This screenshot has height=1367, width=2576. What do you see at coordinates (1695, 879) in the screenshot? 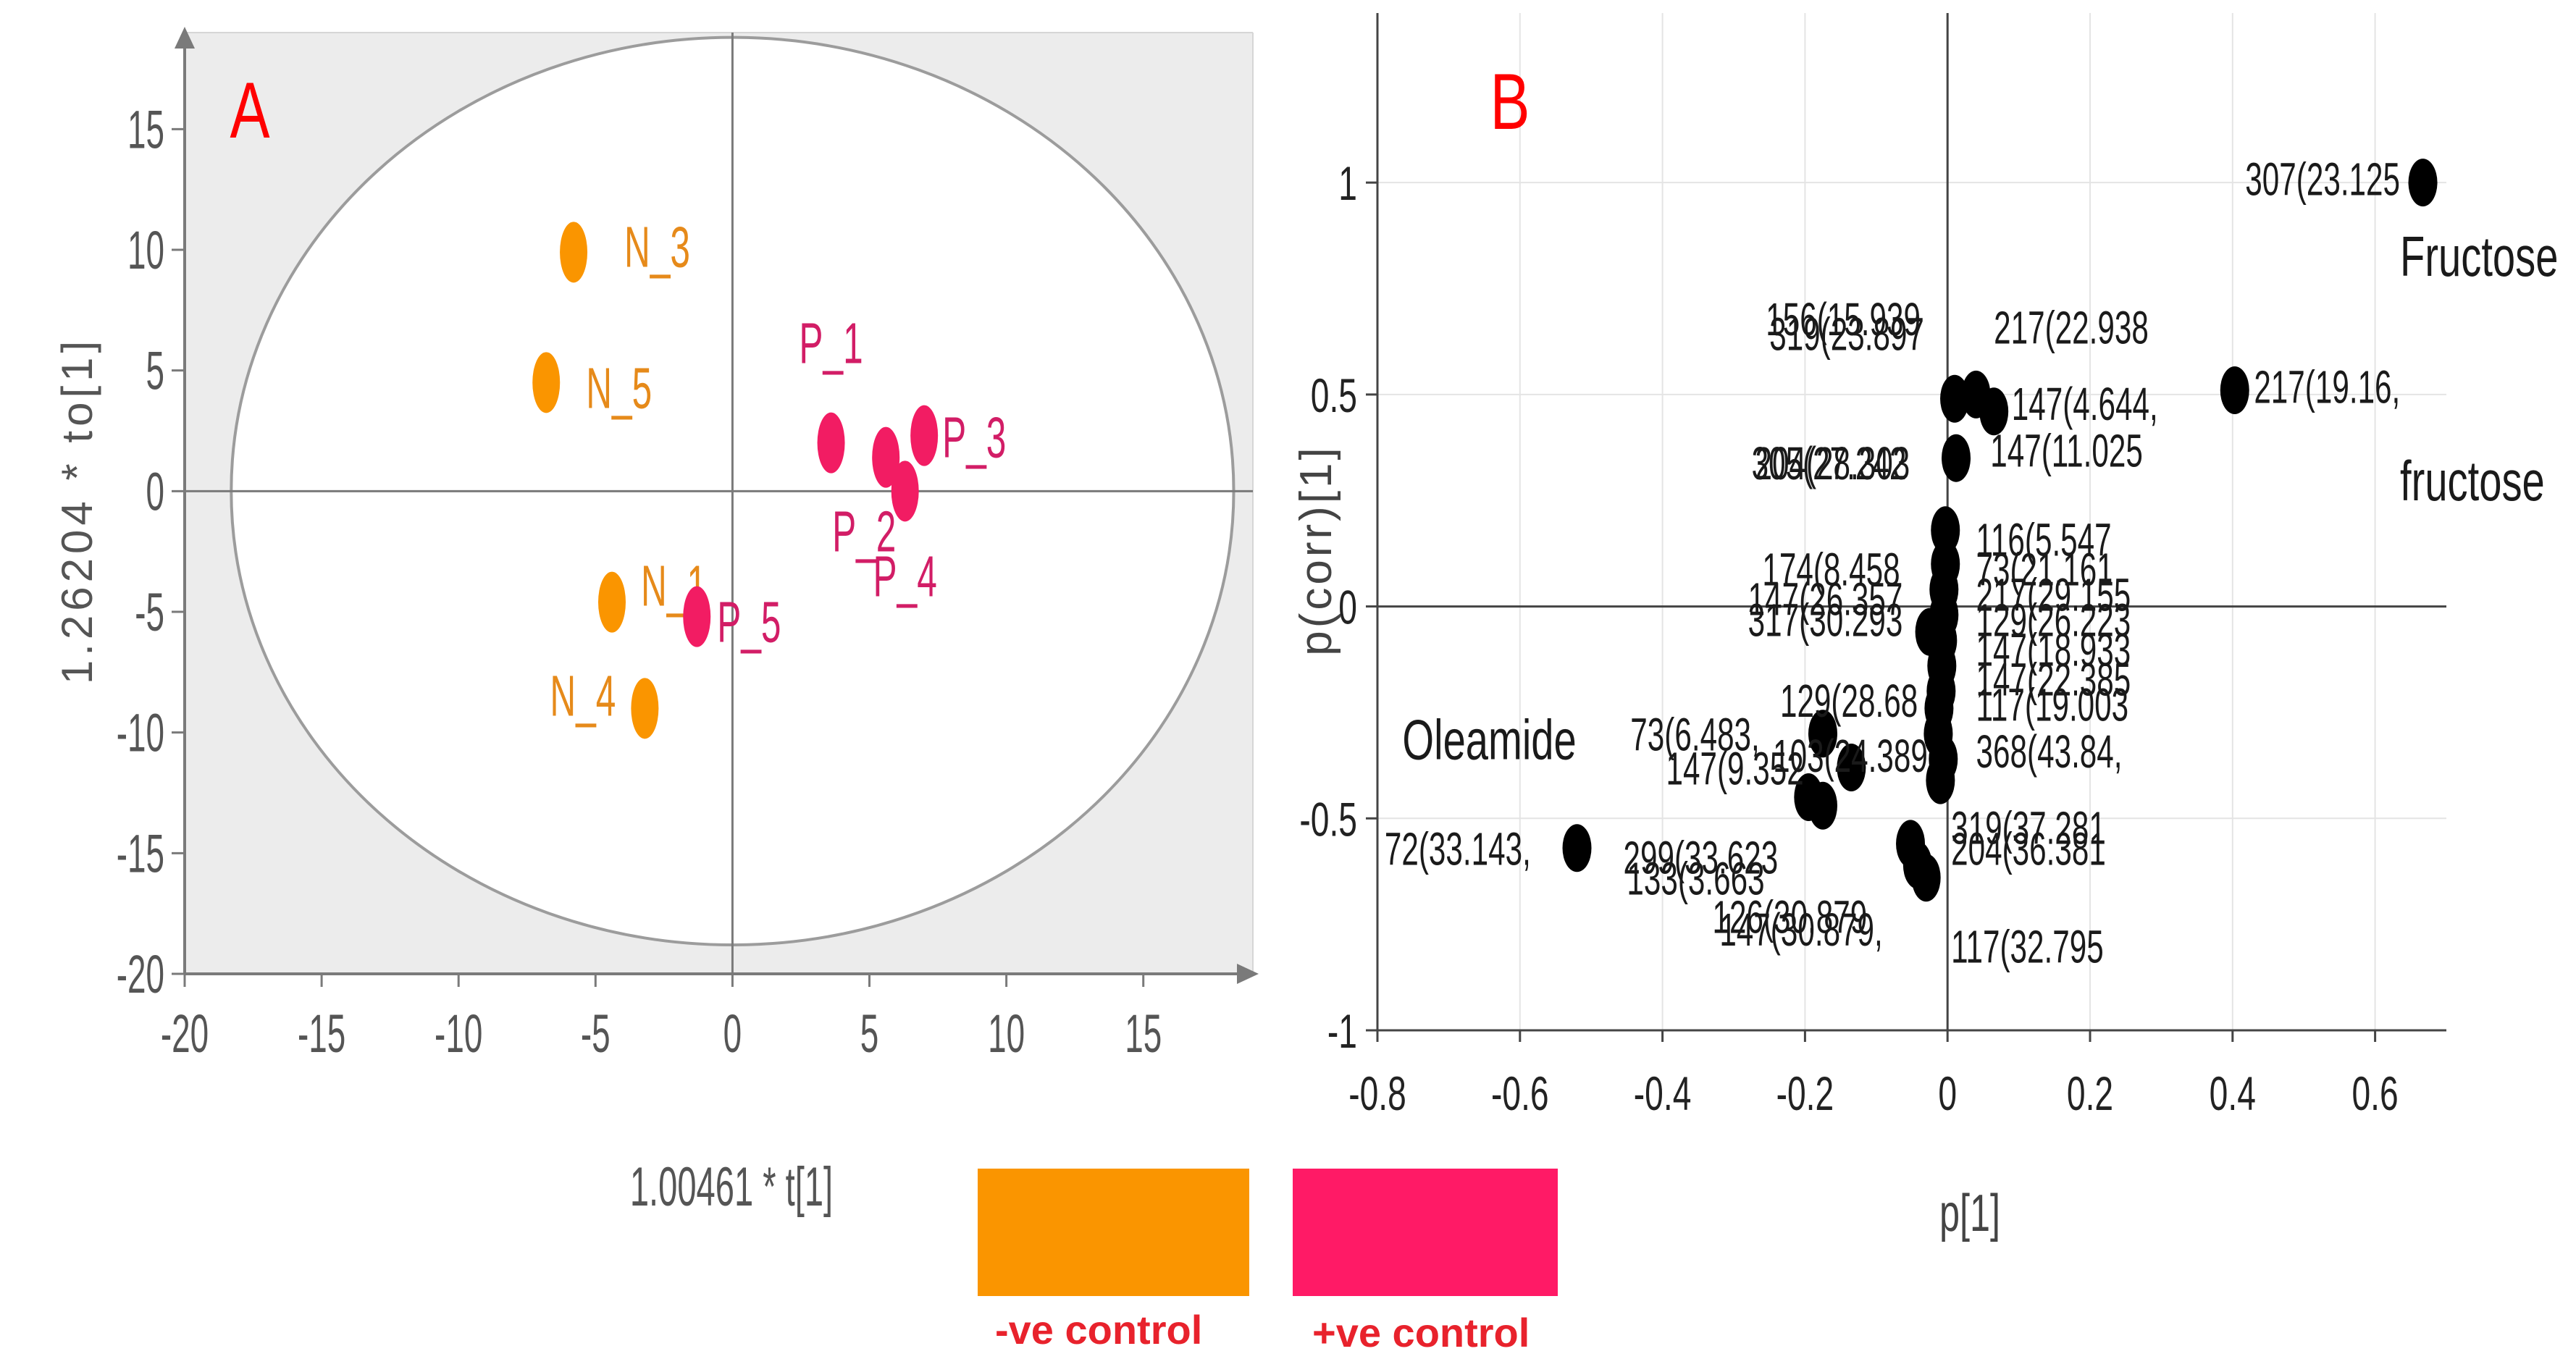
I see `annotation-label-30: 133(3.663` at bounding box center [1695, 879].